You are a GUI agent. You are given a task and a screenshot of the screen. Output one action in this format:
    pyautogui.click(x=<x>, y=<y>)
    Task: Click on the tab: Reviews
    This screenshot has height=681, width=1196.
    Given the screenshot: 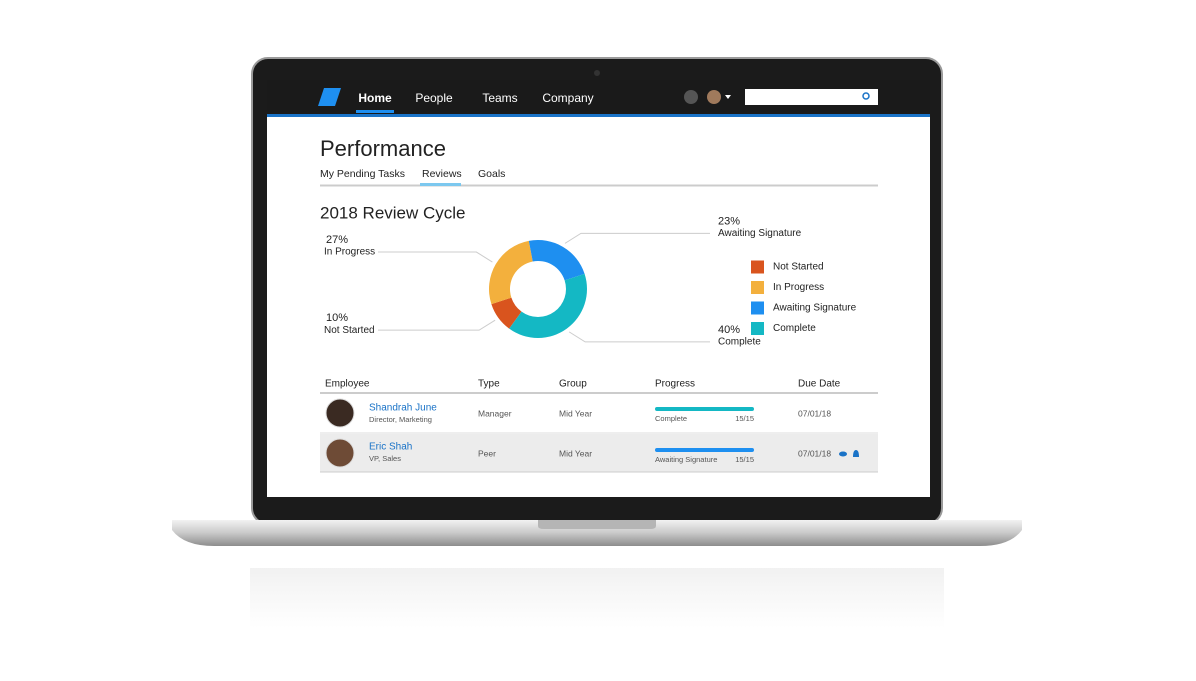 What is the action you would take?
    pyautogui.click(x=442, y=174)
    